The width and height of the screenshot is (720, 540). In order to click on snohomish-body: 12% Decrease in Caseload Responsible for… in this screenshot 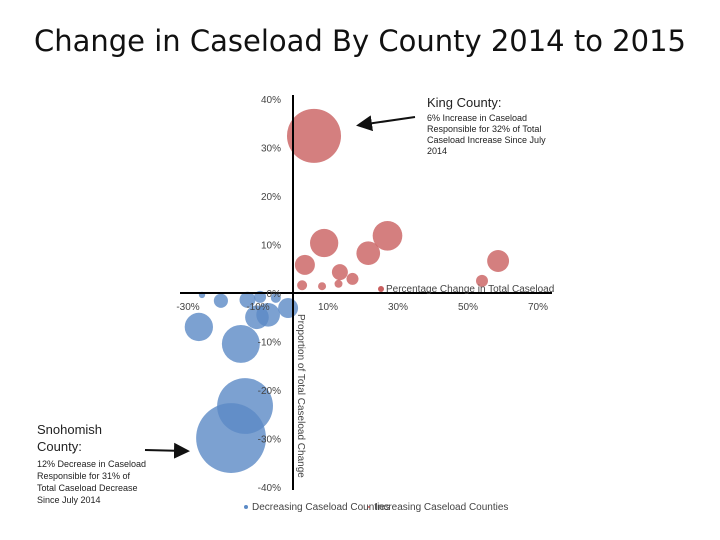, I will do `click(92, 482)`.